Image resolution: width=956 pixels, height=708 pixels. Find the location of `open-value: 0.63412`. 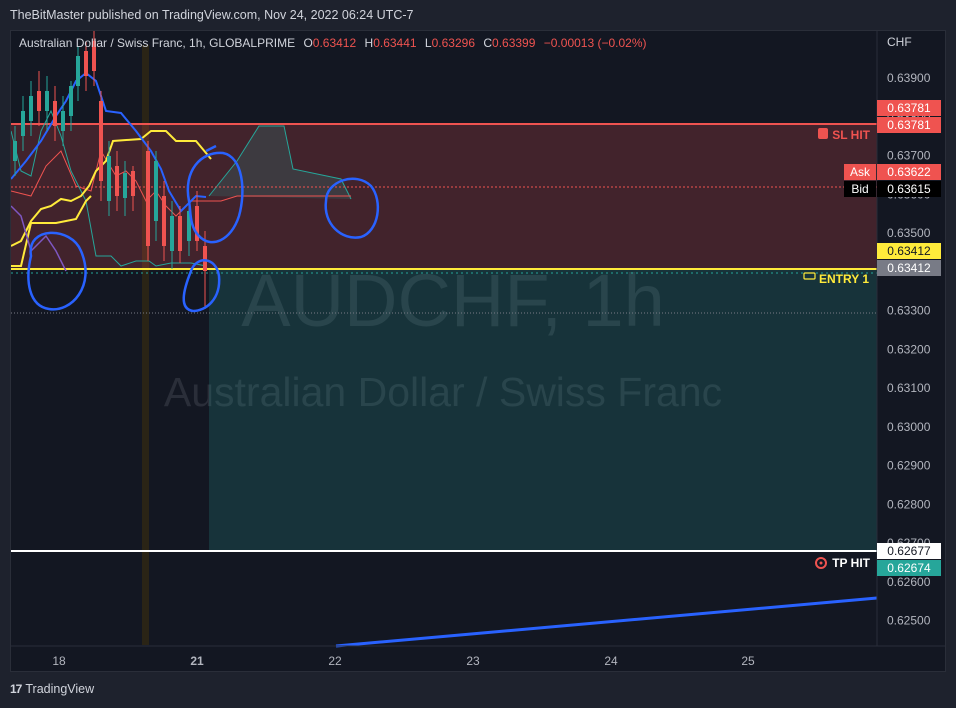

open-value: 0.63412 is located at coordinates (334, 43).